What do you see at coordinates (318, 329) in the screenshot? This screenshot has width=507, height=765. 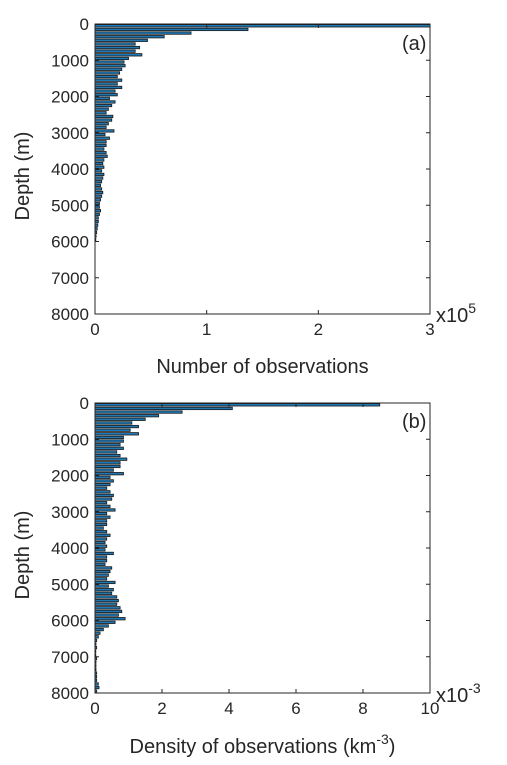 I see `panel-a-x-tick-label: 2` at bounding box center [318, 329].